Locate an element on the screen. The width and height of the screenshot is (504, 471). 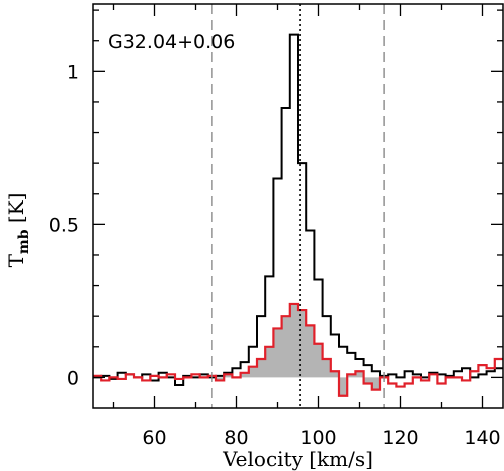
x-tick-label: 80 is located at coordinates (236, 438).